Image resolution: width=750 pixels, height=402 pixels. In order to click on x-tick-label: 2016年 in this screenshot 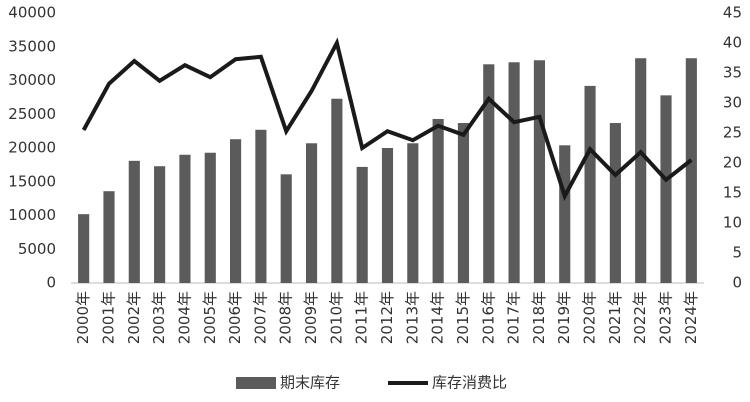, I will do `click(488, 317)`.